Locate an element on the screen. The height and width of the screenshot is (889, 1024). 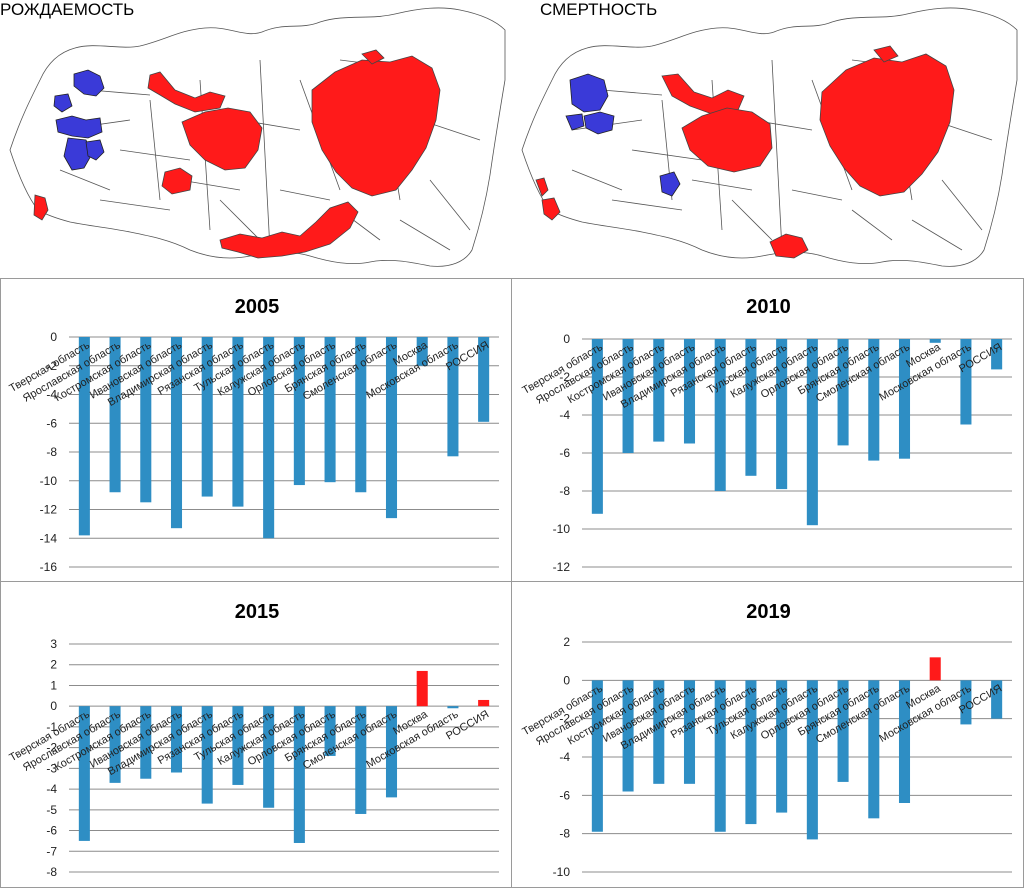
chart-title: 2010 is located at coordinates (768, 307).